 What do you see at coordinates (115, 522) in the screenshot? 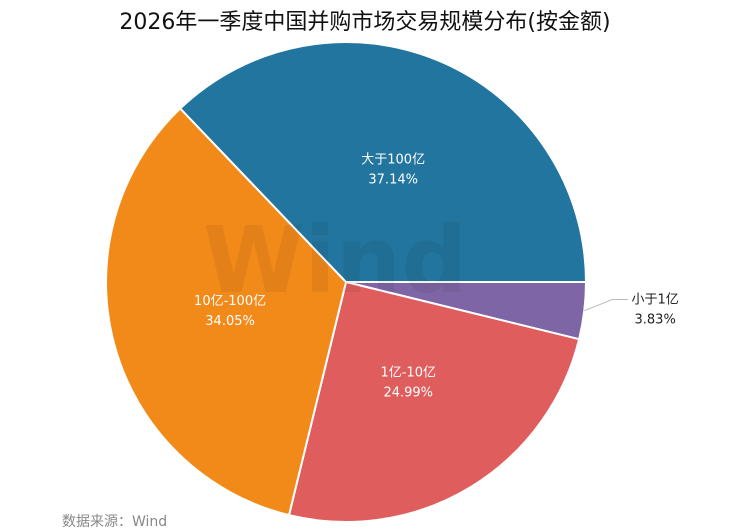
I see `source-note: 数据来源：Wind` at bounding box center [115, 522].